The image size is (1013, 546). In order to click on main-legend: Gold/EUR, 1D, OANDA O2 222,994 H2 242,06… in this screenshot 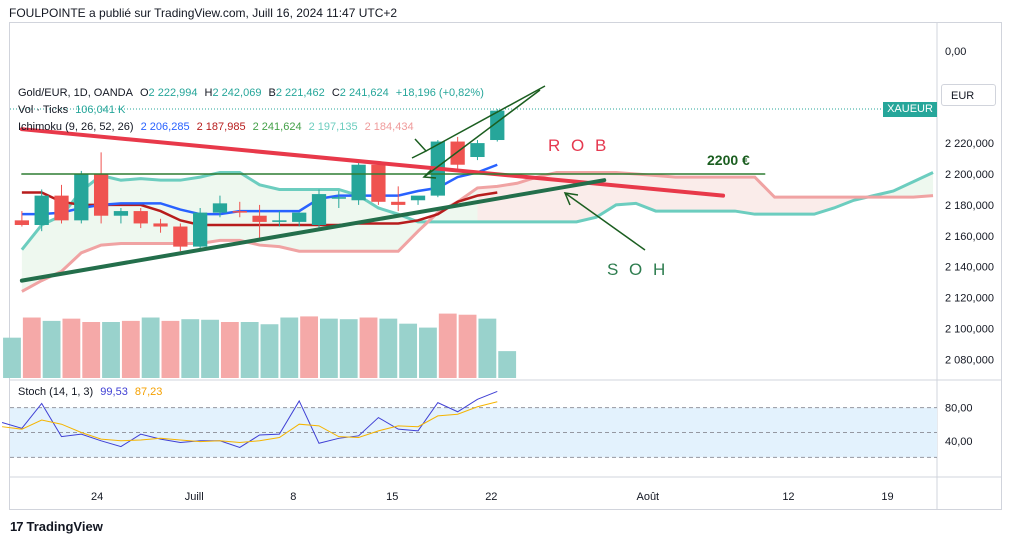, I will do `click(253, 93)`.